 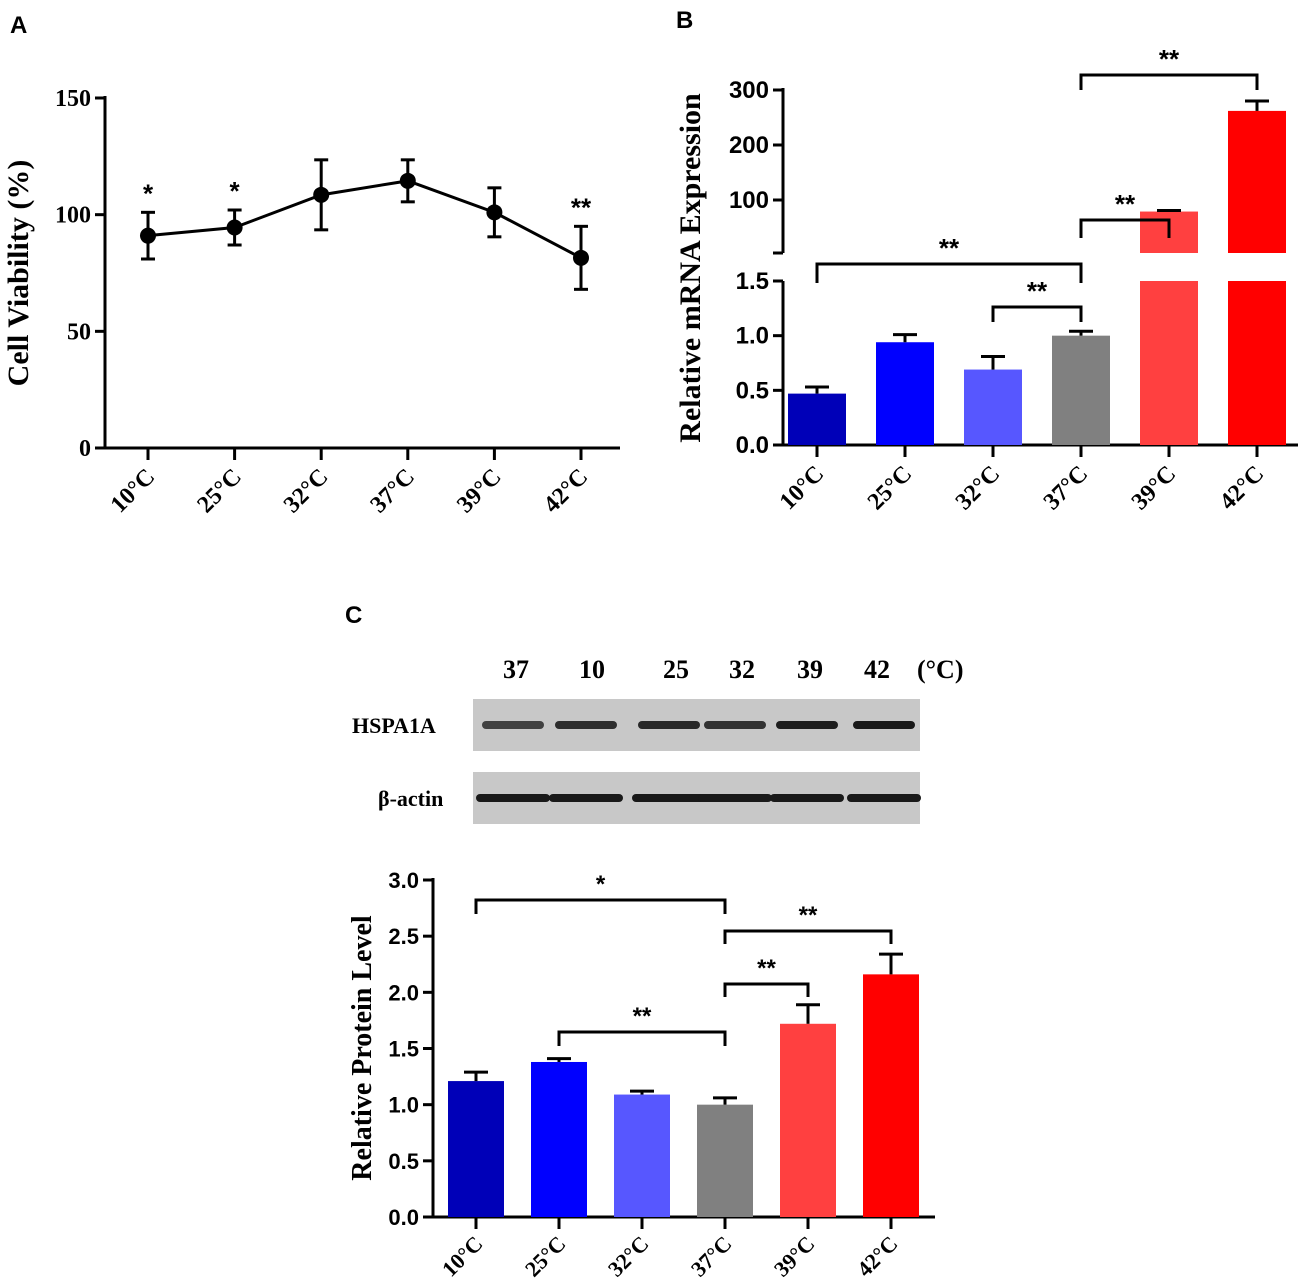 I want to click on blot-lane-label-42: 42, so click(x=877, y=669).